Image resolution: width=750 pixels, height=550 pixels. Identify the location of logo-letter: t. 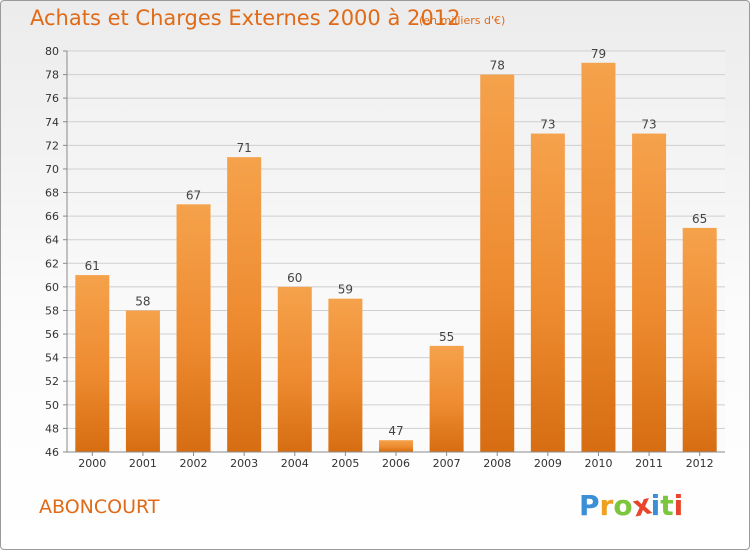
(667, 505).